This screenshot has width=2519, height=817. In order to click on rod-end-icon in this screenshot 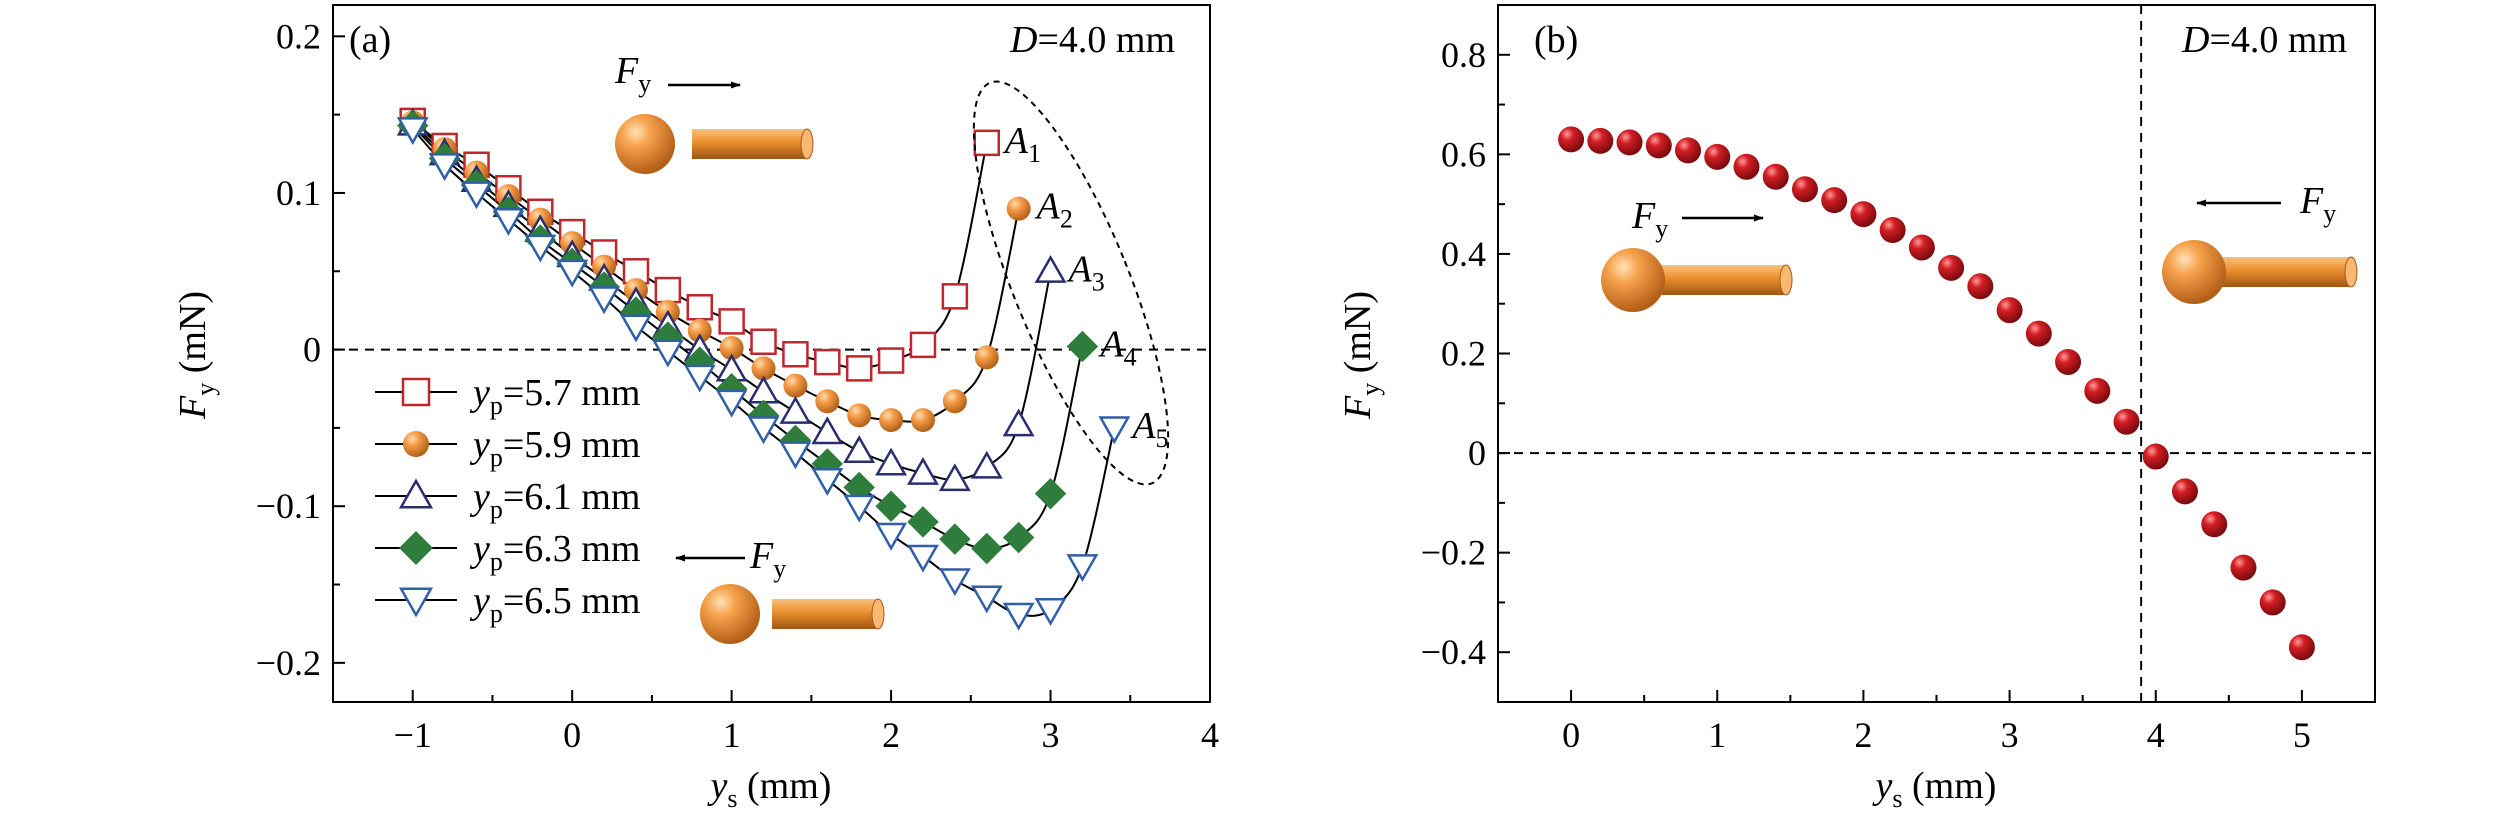, I will do `click(807, 144)`.